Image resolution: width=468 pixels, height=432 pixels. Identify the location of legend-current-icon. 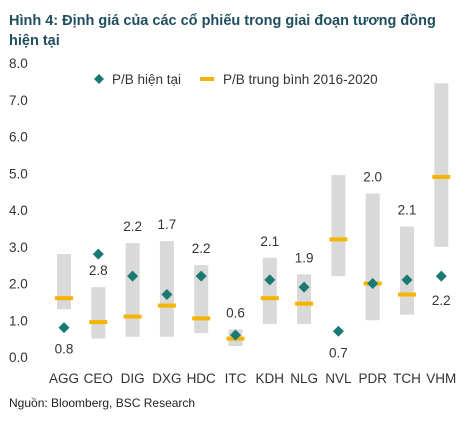
(99, 79).